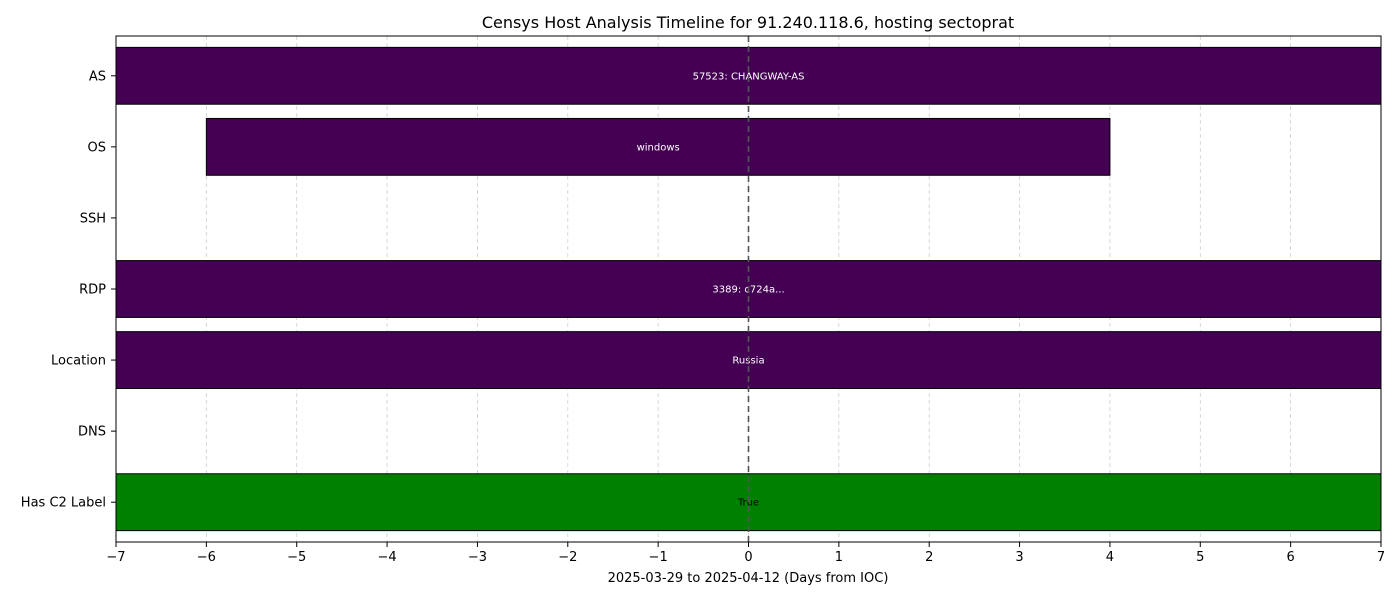 Image resolution: width=1400 pixels, height=600 pixels. What do you see at coordinates (97, 147) in the screenshot?
I see `y-tick-label-os: OS` at bounding box center [97, 147].